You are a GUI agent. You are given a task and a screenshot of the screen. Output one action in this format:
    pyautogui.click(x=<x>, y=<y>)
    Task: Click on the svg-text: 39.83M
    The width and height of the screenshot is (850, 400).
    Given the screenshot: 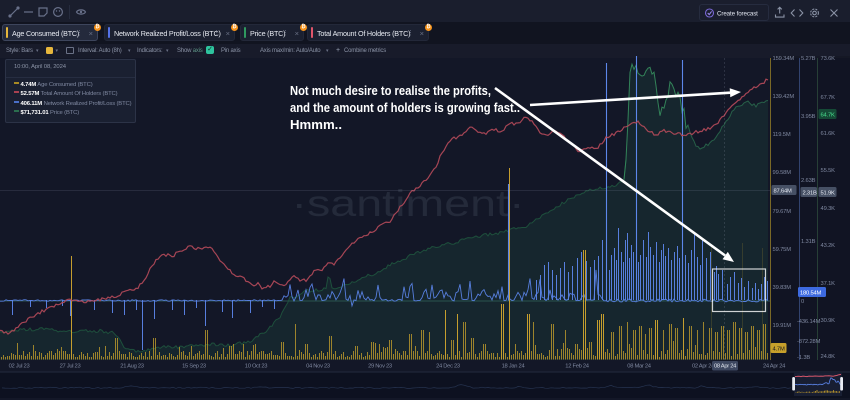 What is the action you would take?
    pyautogui.click(x=782, y=288)
    